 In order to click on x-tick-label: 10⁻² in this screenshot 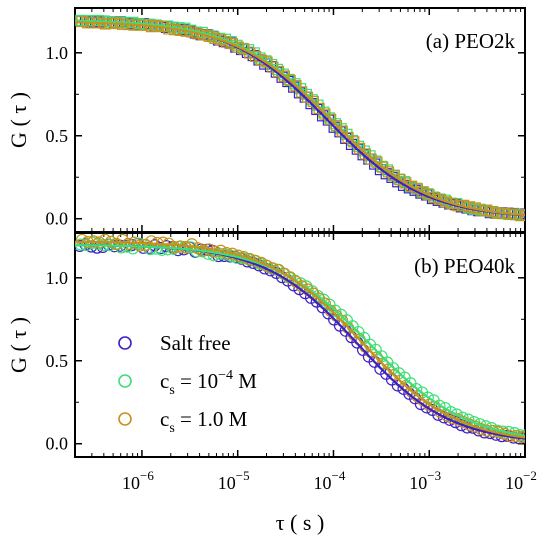, I will do `click(521, 480)`.